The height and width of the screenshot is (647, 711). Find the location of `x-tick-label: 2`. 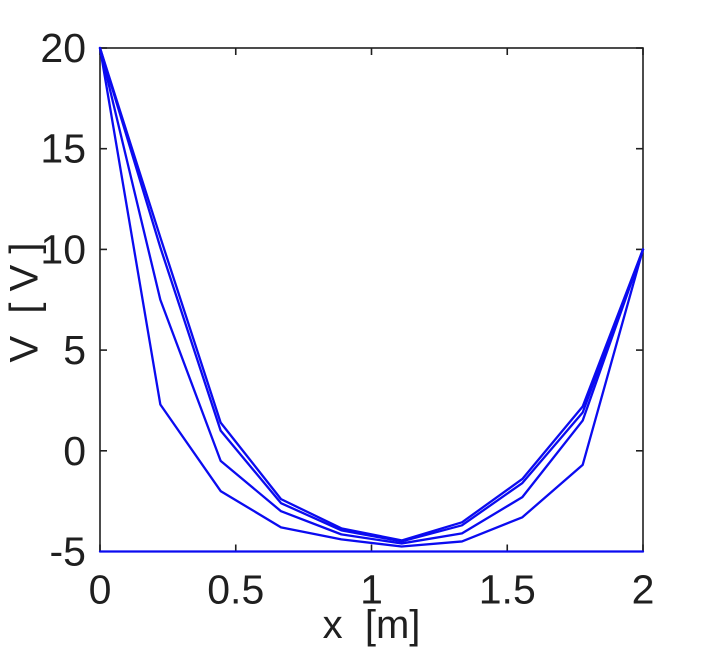

x-tick-label: 2 is located at coordinates (643, 590).